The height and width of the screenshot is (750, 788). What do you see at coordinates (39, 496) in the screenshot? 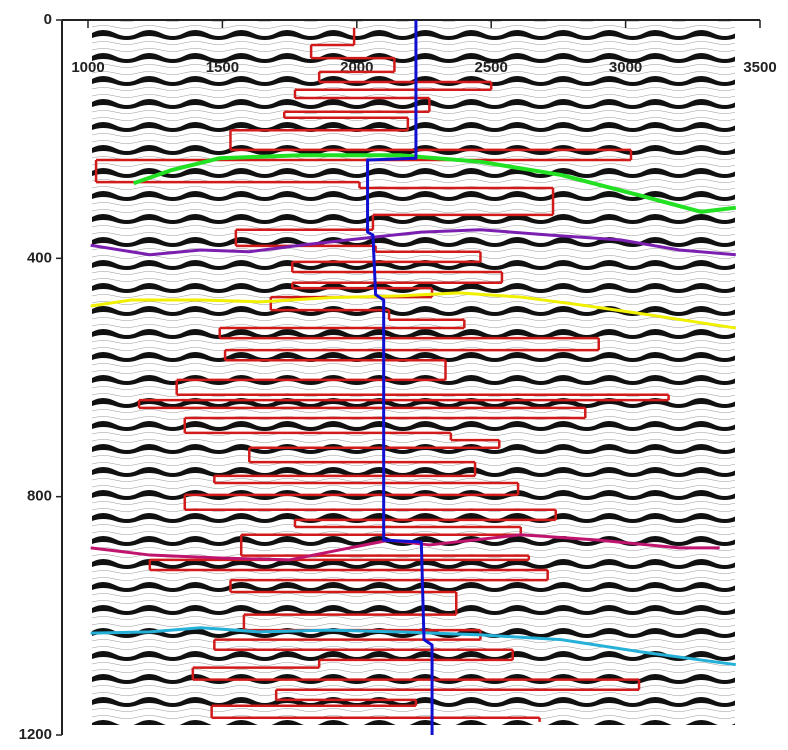
I see `y-tick-label: 800` at bounding box center [39, 496].